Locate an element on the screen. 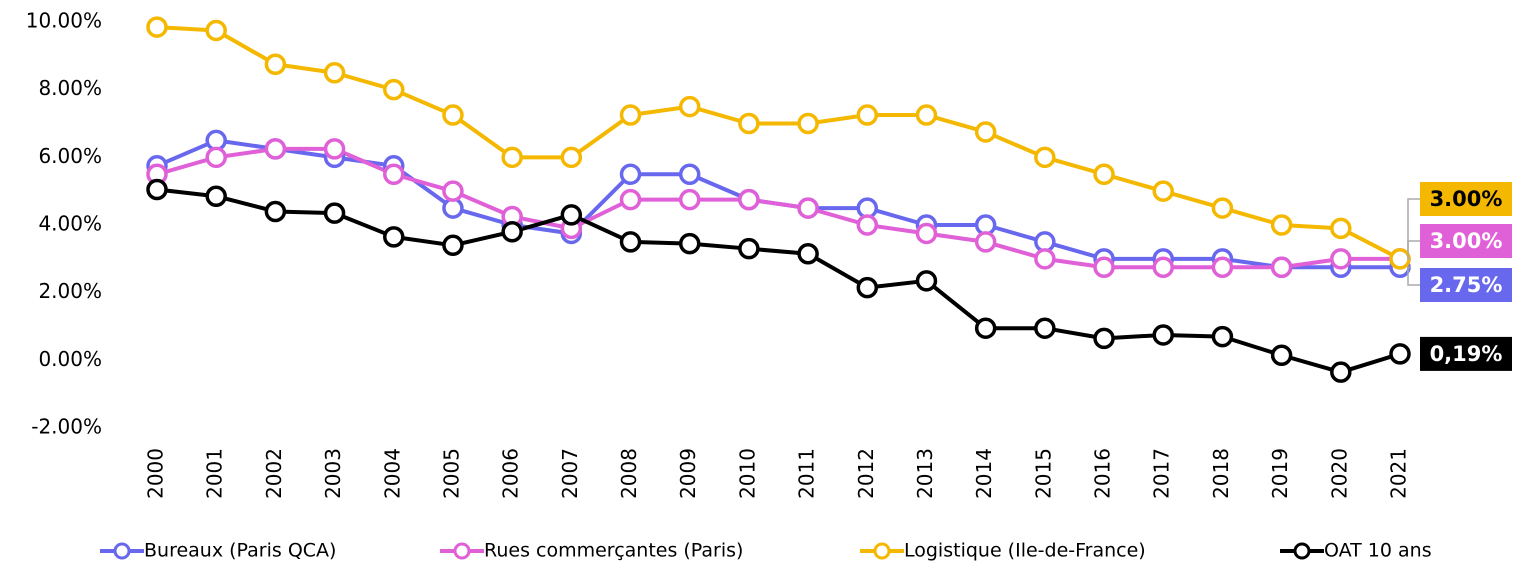 The width and height of the screenshot is (1514, 568). data-label: 2.75% is located at coordinates (1466, 285).